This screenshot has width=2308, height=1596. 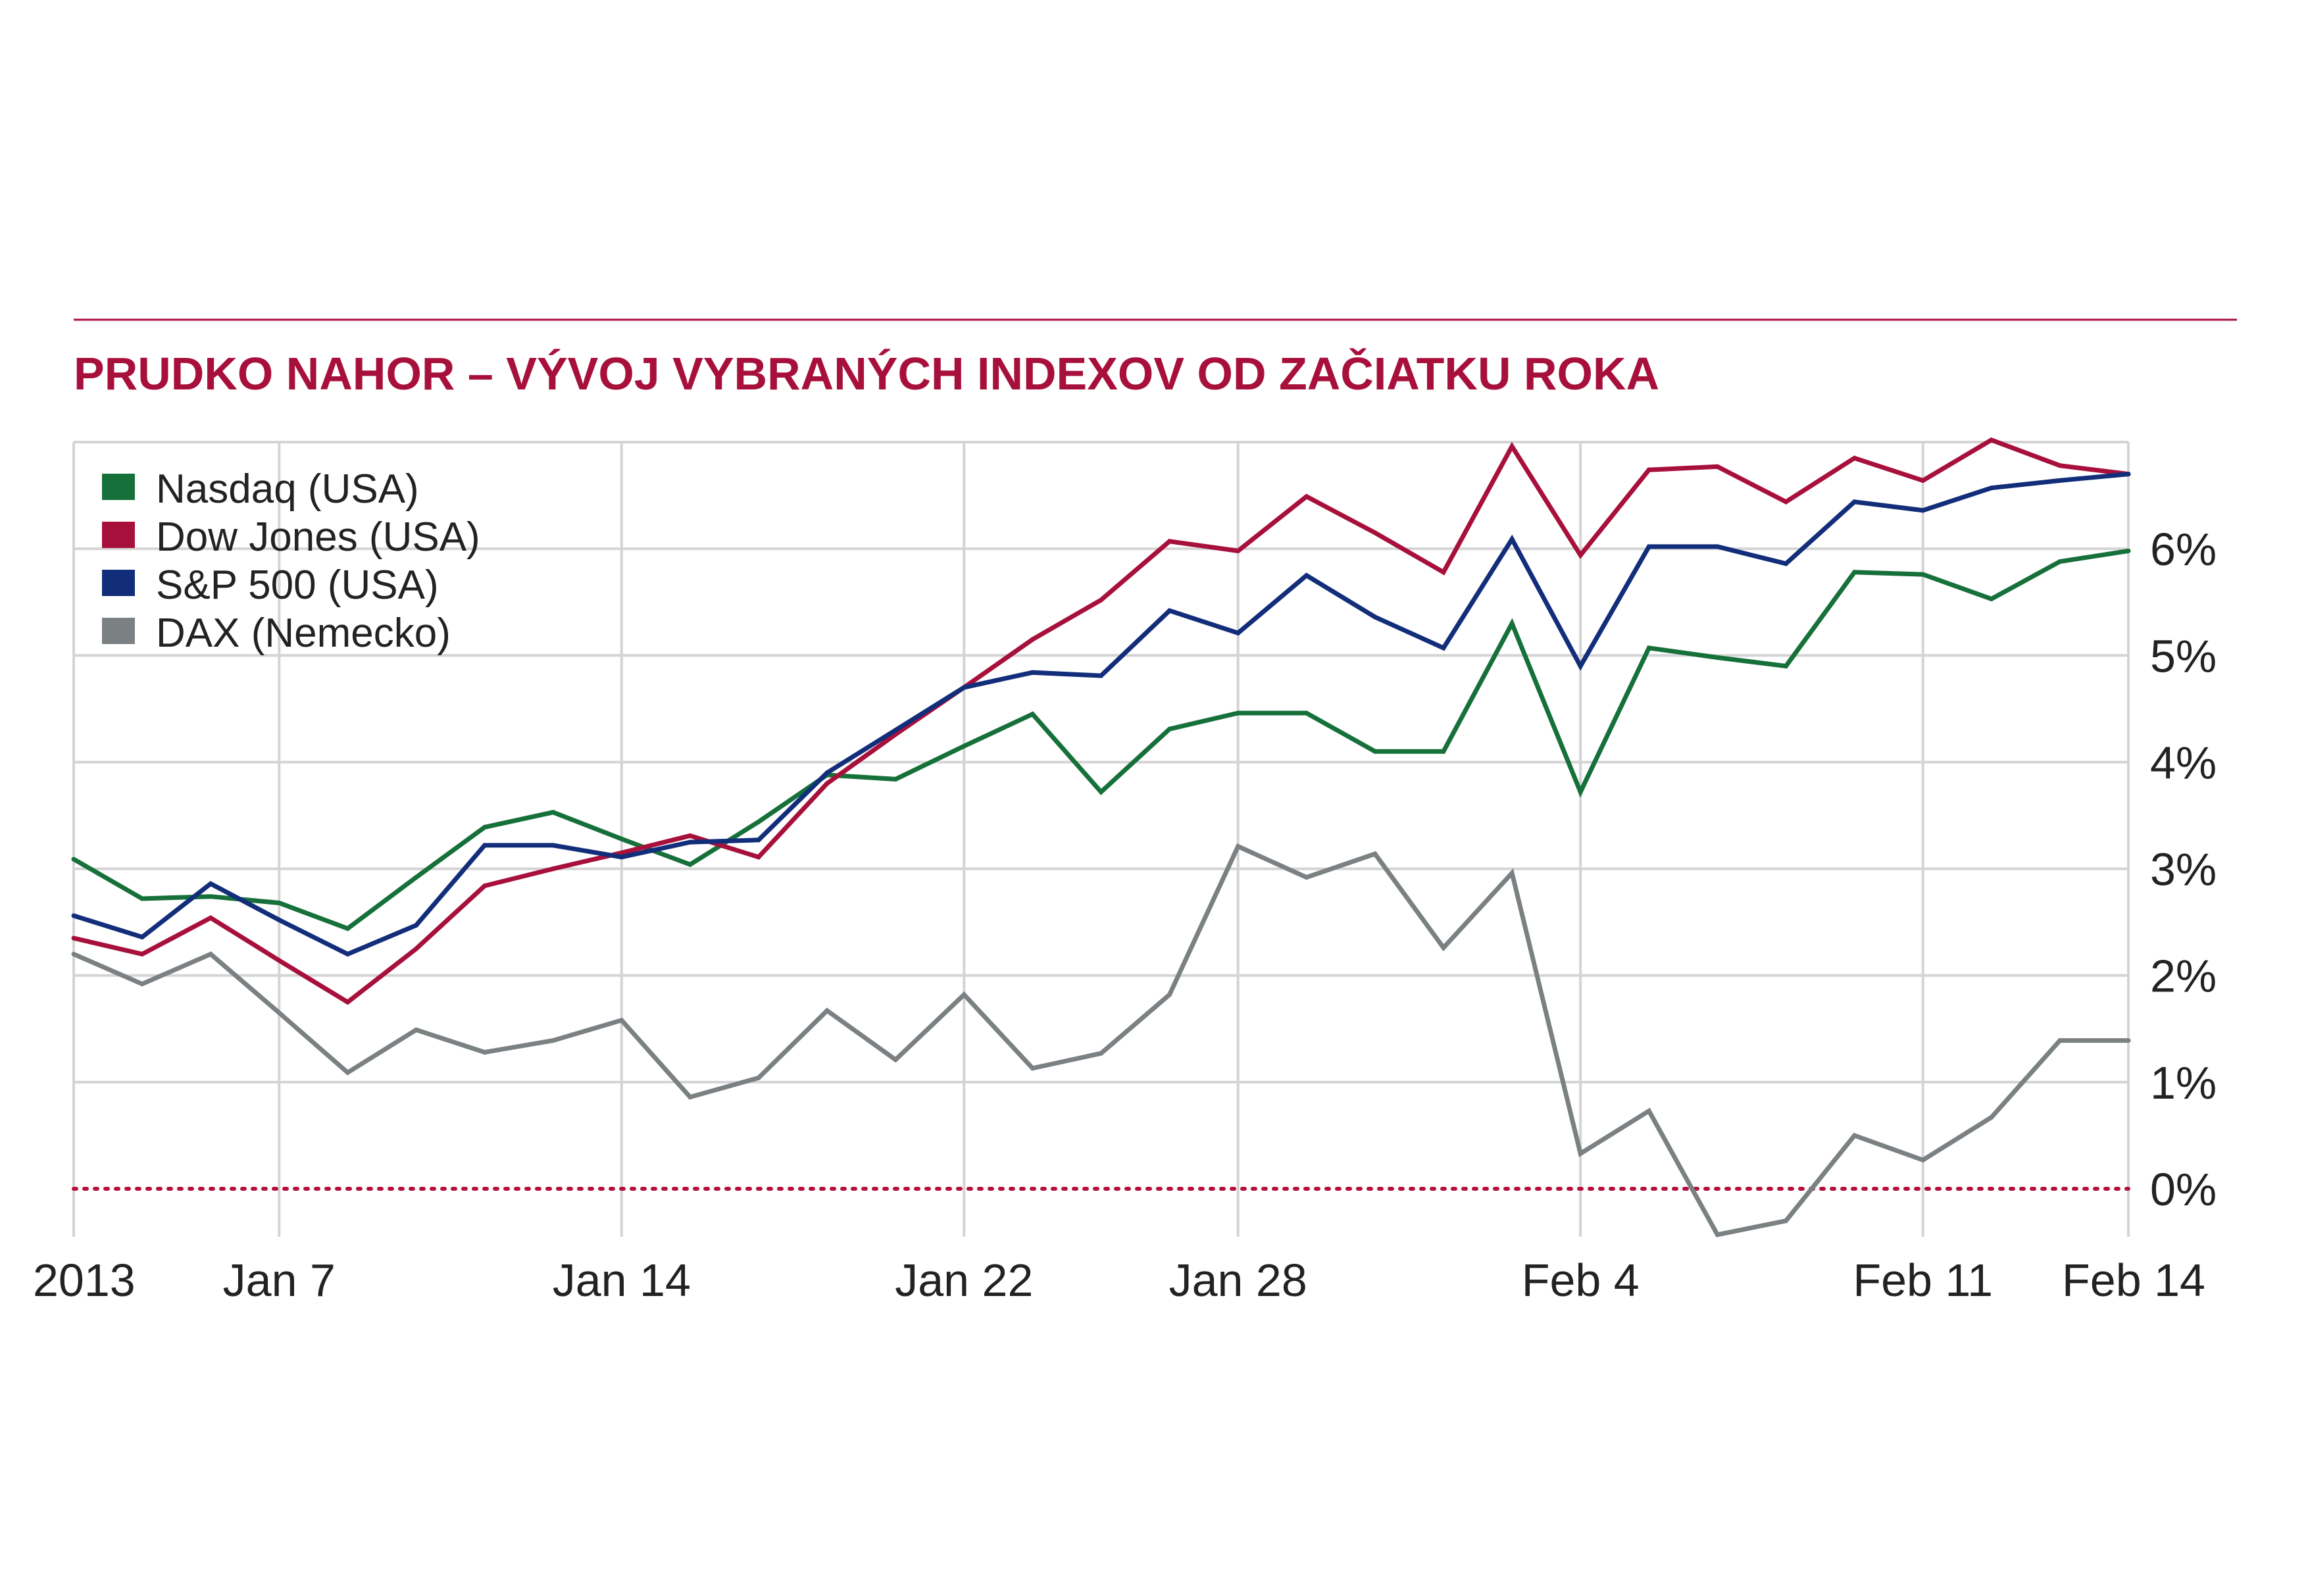 What do you see at coordinates (2183, 549) in the screenshot?
I see `y-tick-label: 6%` at bounding box center [2183, 549].